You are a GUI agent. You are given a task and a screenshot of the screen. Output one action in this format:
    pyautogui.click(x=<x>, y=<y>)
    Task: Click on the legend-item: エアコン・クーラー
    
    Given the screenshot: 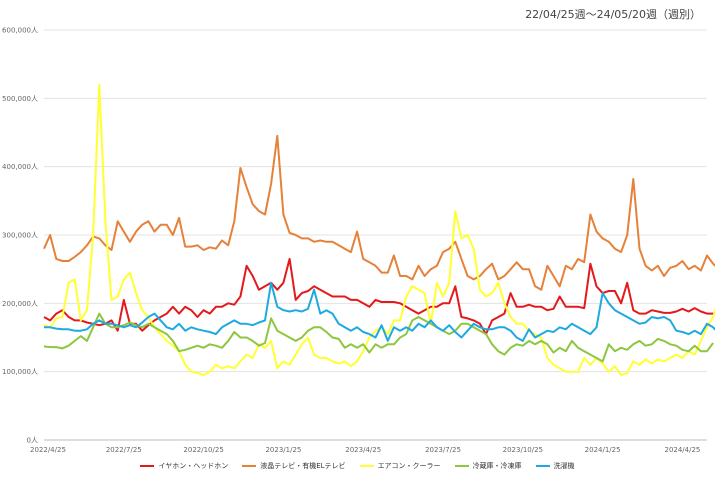 What is the action you would take?
    pyautogui.click(x=400, y=466)
    